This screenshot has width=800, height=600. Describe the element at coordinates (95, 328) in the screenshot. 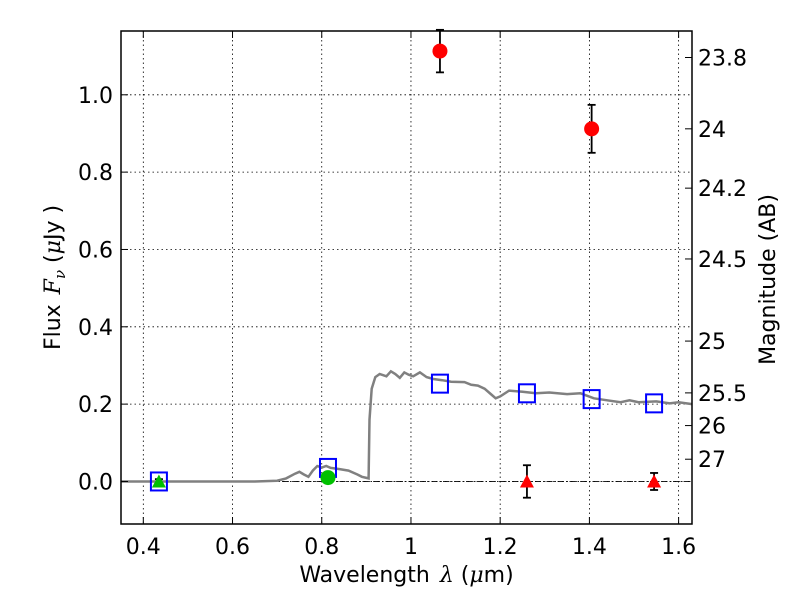

I see `y-tick-label: 0.4` at that location.